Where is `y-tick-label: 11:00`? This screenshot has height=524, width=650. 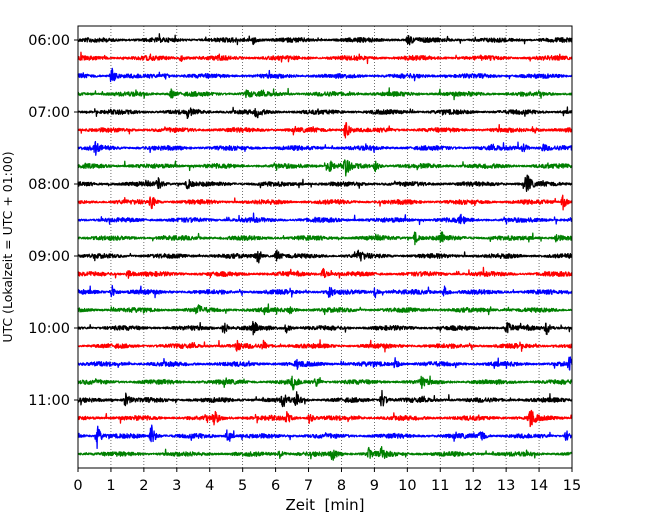
y-tick-label: 11:00 is located at coordinates (49, 401).